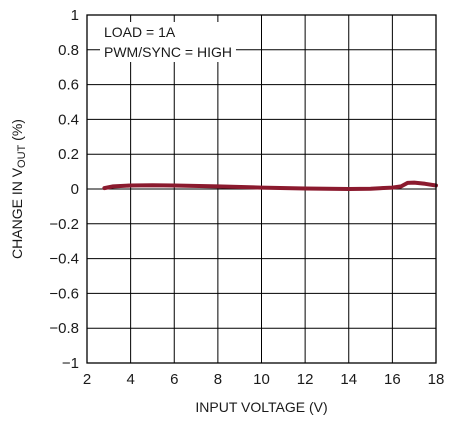 This screenshot has height=423, width=449. Describe the element at coordinates (68, 50) in the screenshot. I see `y-tick-label: 0.8` at that location.